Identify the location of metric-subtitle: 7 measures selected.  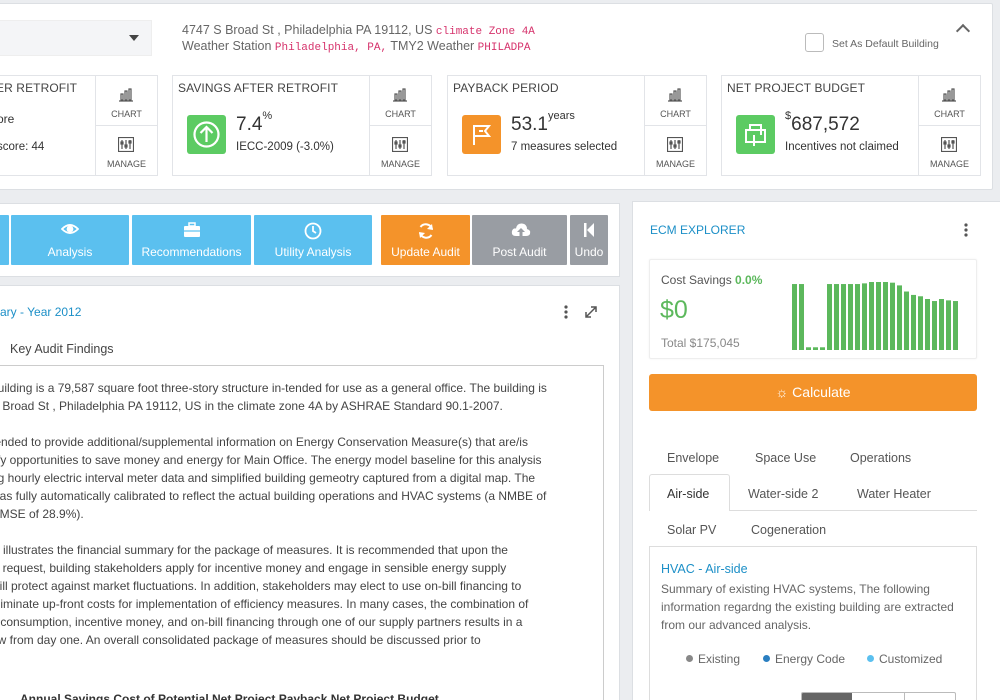
(564, 147).